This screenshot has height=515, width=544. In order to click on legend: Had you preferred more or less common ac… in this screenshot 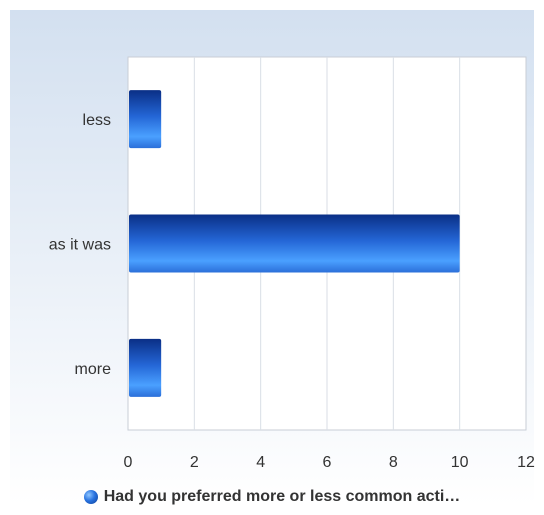, I will do `click(272, 497)`.